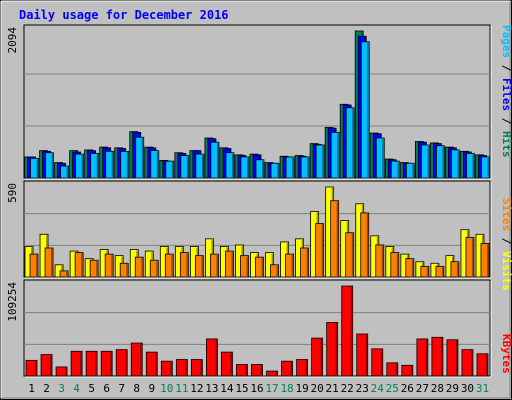 This screenshot has height=400, width=512. What do you see at coordinates (301, 388) in the screenshot?
I see `x-tick-label-19: 19` at bounding box center [301, 388].